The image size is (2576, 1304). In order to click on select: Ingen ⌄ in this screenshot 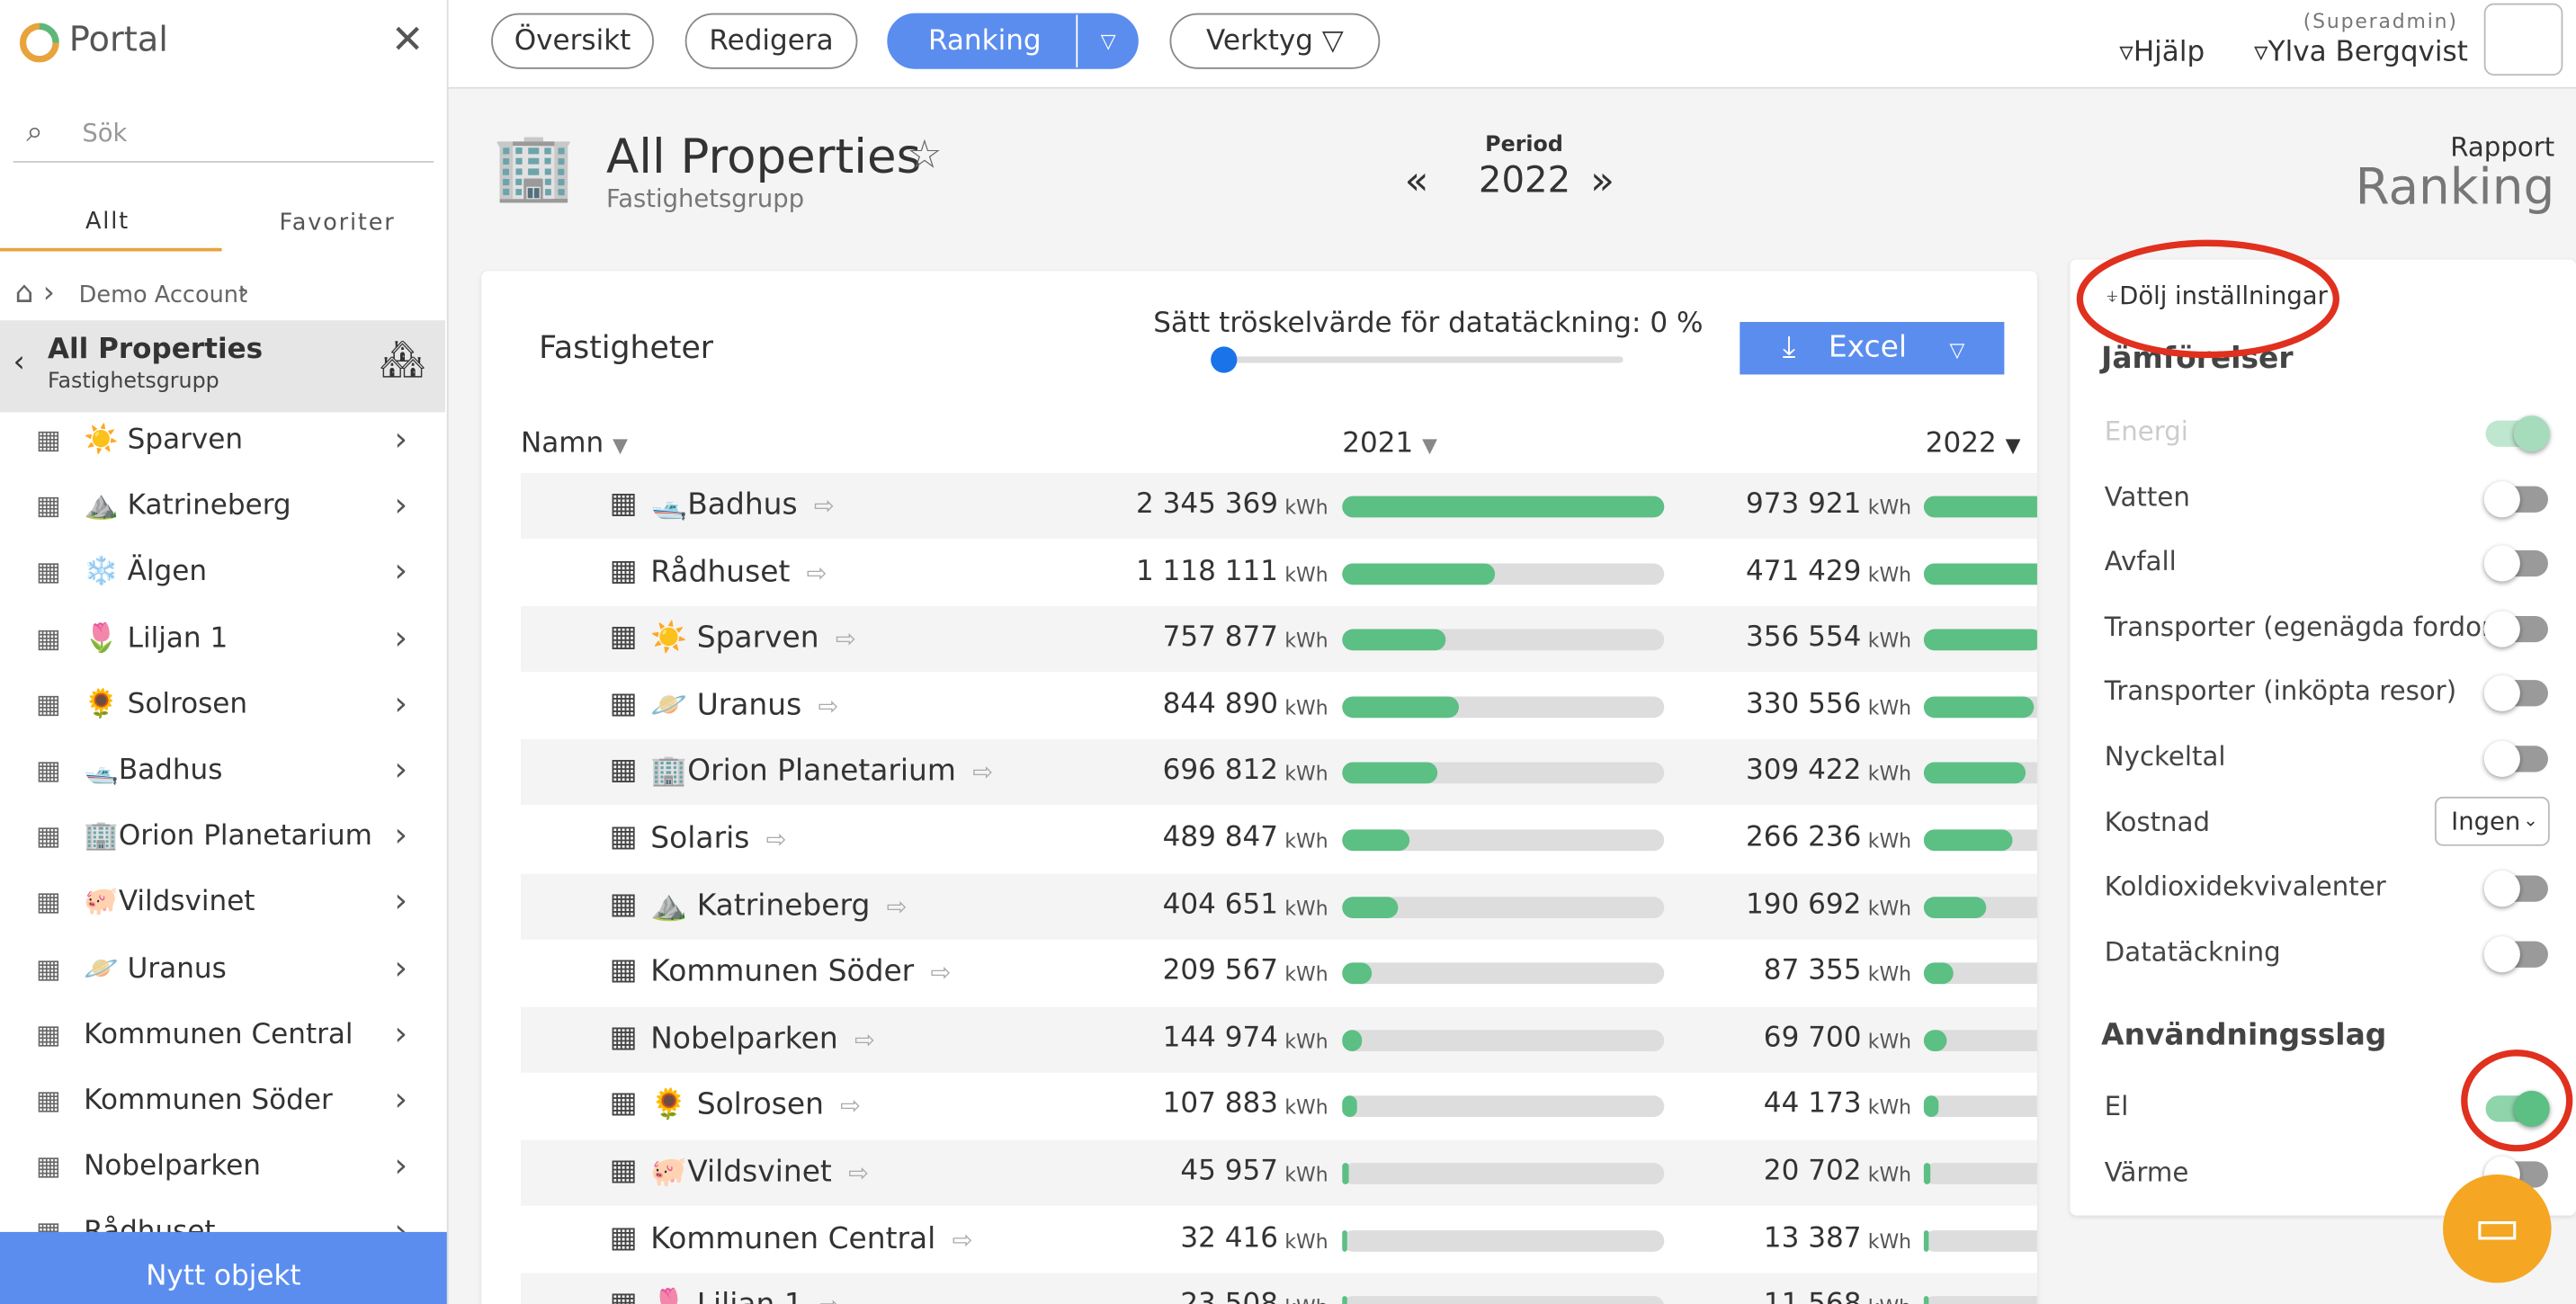, I will do `click(2492, 820)`.